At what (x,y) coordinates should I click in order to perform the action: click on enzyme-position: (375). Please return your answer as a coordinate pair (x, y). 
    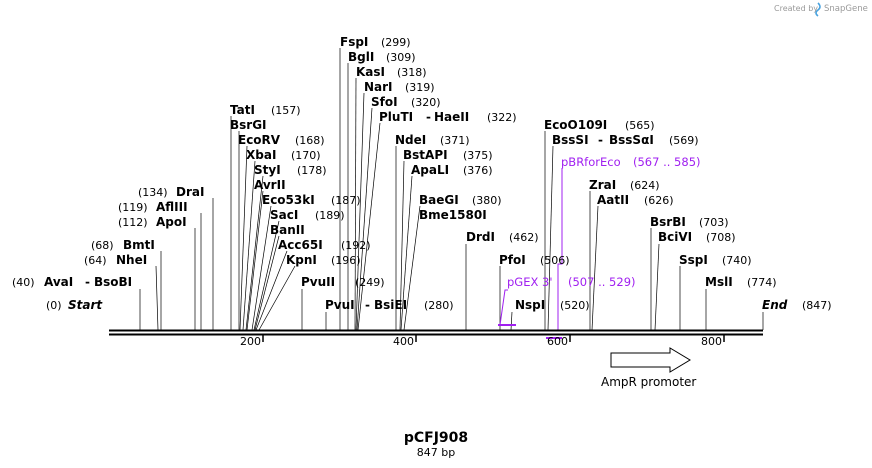
    Looking at the image, I should click on (478, 155).